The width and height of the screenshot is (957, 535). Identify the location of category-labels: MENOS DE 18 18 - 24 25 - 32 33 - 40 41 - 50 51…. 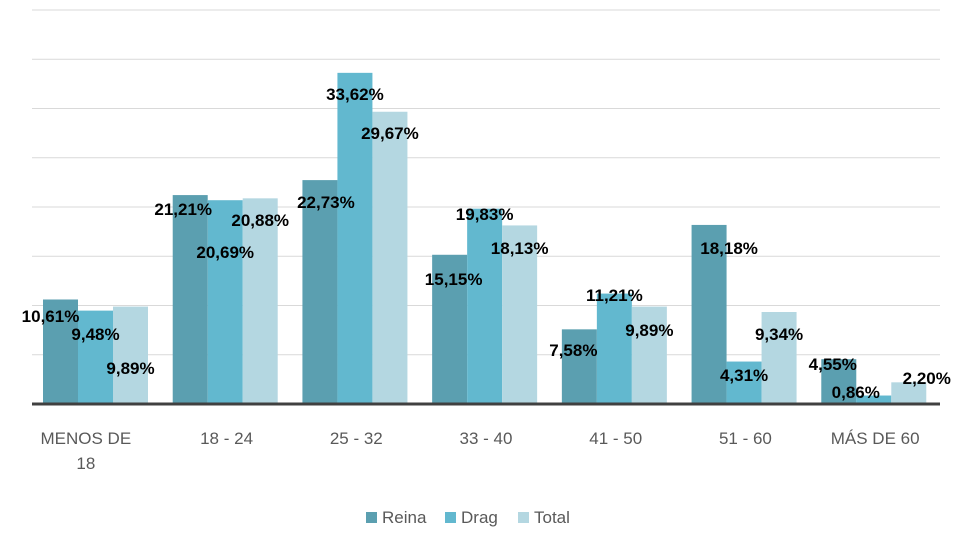
(480, 451).